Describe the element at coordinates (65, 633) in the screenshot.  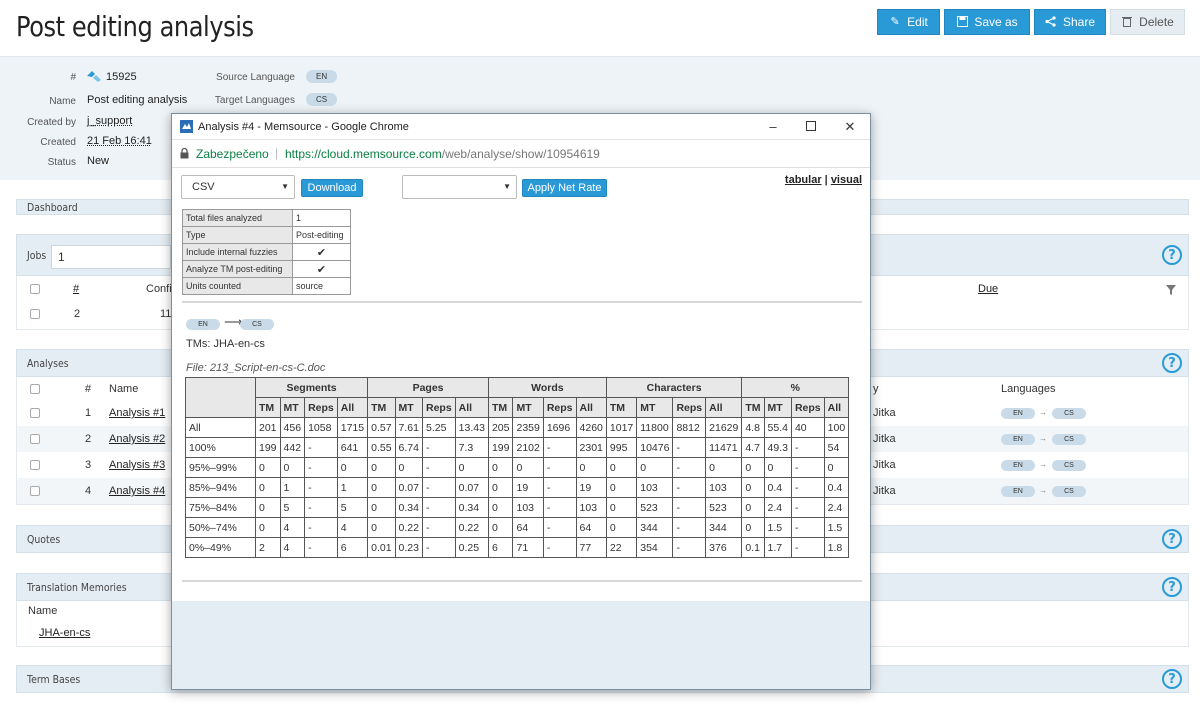
I see `tm-row-link: JHA-en-cs` at that location.